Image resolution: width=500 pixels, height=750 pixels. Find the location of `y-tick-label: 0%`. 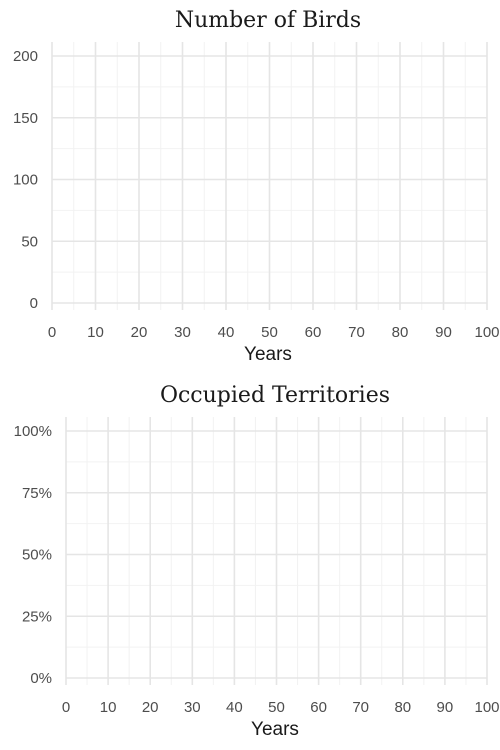

y-tick-label: 0% is located at coordinates (41, 678).